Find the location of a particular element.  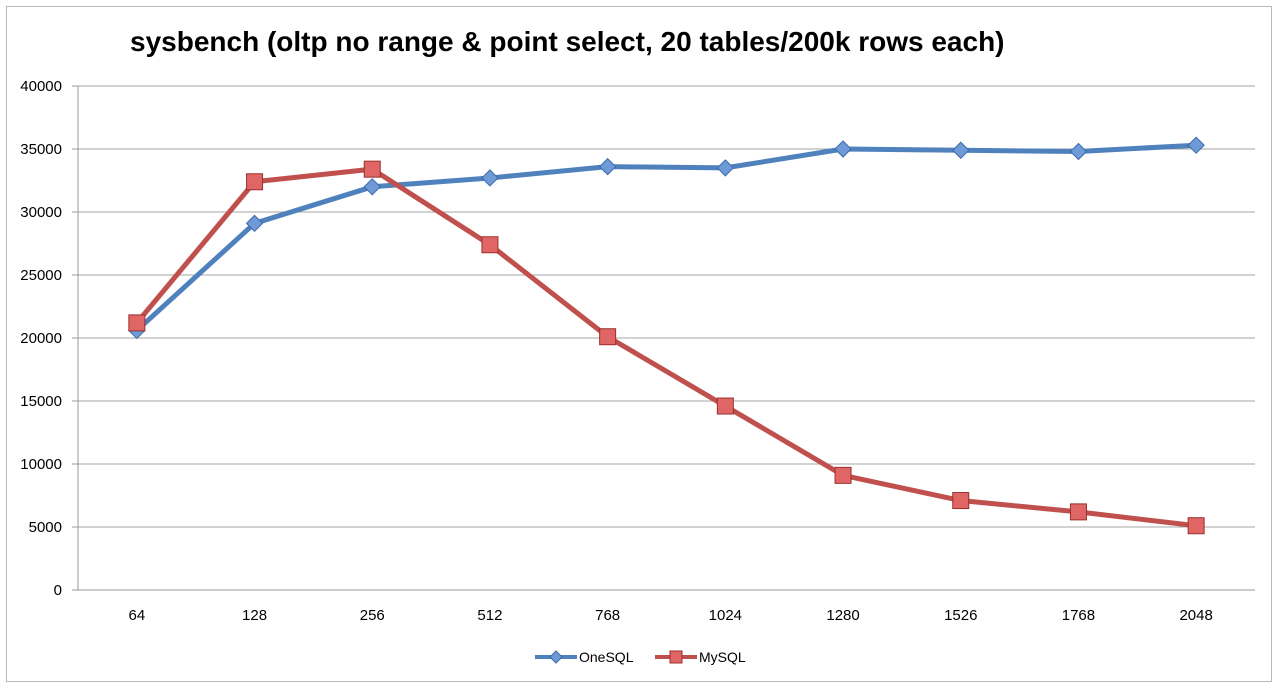

y-tick-label: 20000 is located at coordinates (41, 338).